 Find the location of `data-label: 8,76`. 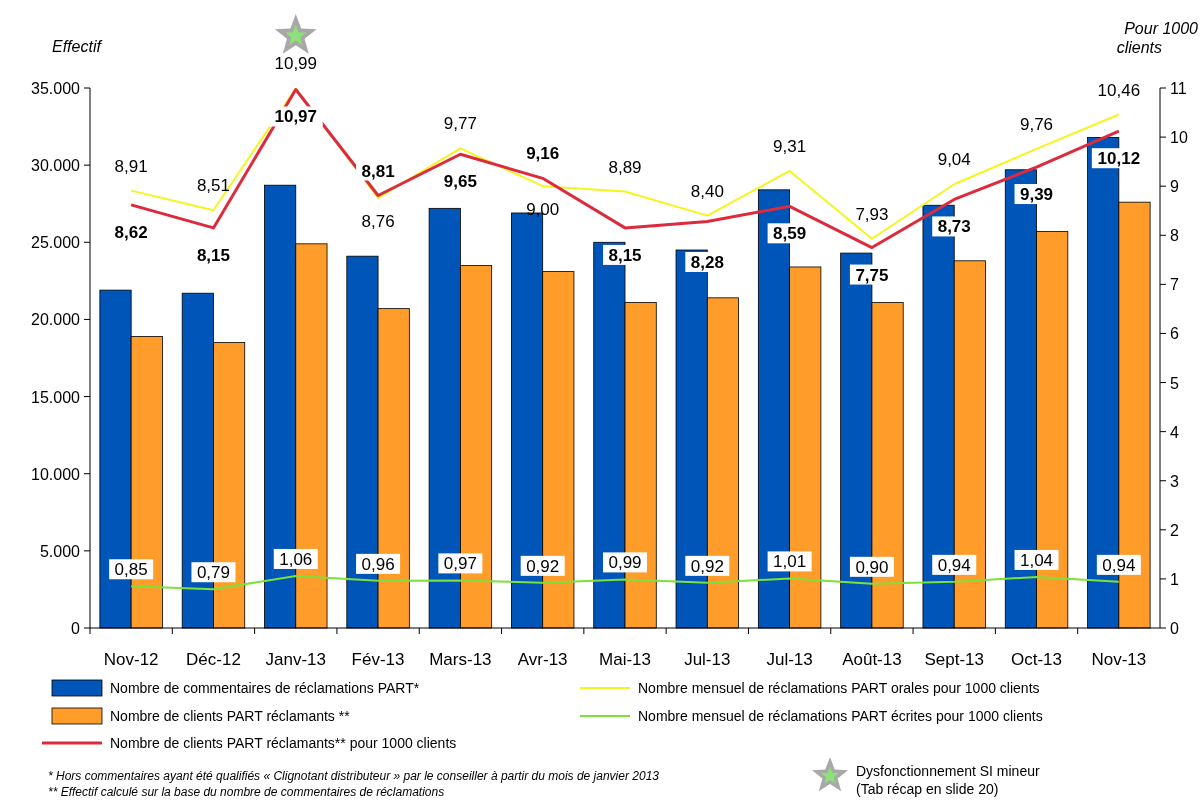

data-label: 8,76 is located at coordinates (378, 221).